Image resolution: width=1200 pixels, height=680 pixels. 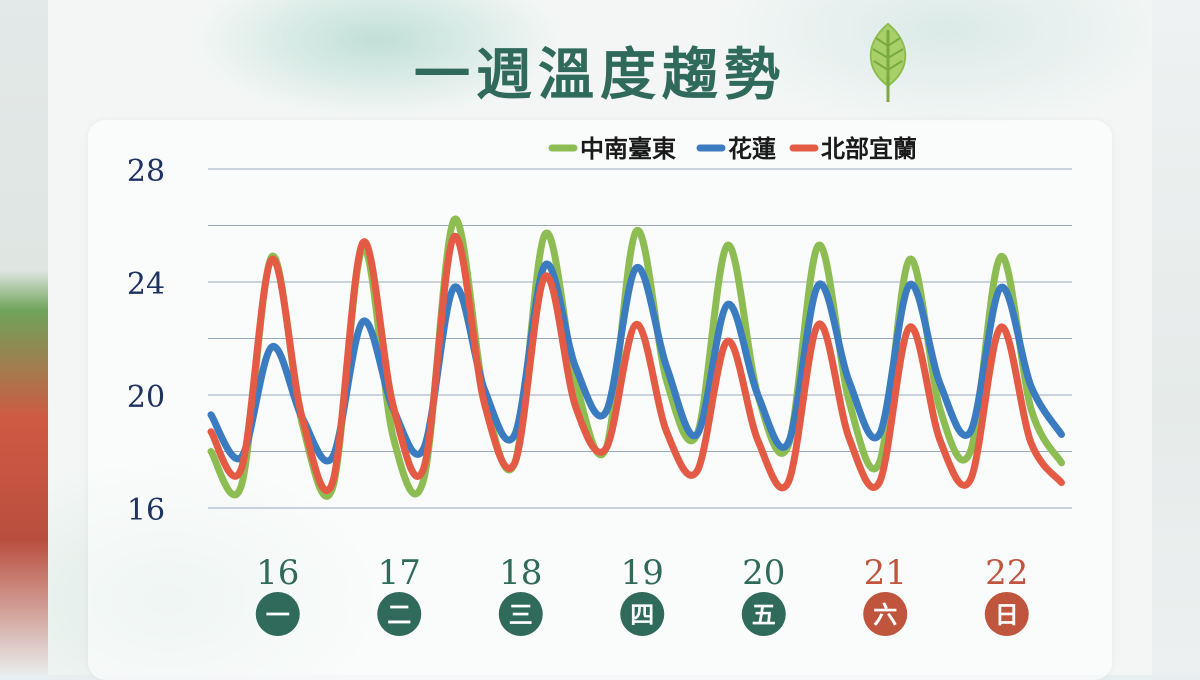 What do you see at coordinates (885, 573) in the screenshot?
I see `date-label: 21` at bounding box center [885, 573].